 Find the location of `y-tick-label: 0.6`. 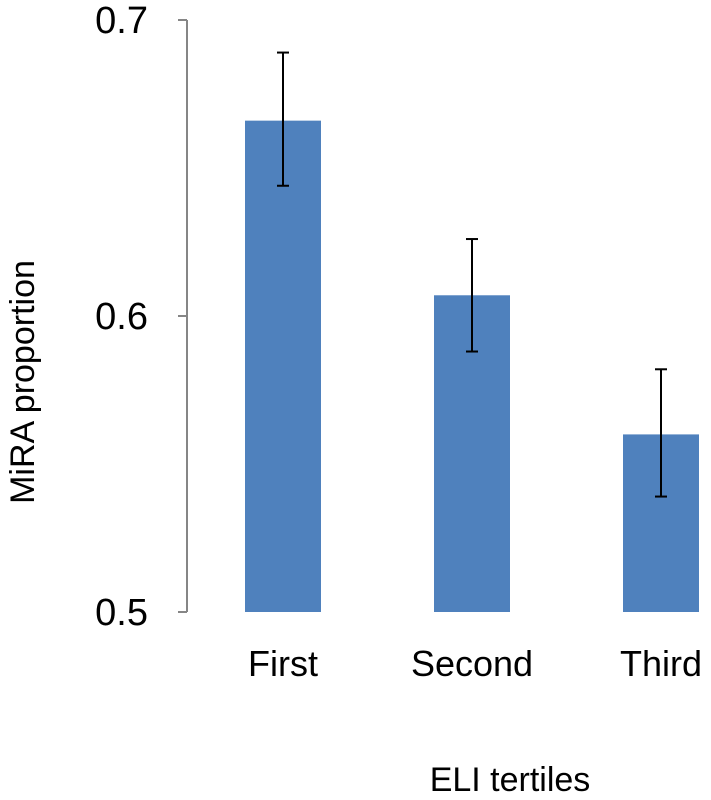

y-tick-label: 0.6 is located at coordinates (121, 317).